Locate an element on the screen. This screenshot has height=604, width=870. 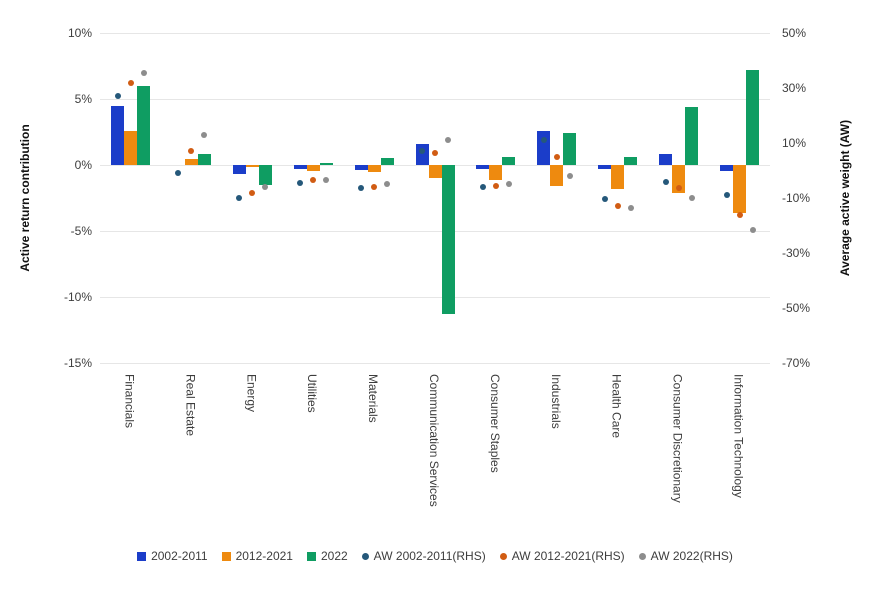
dot-aw-2022rhs-industrials is located at coordinates (569, 176).